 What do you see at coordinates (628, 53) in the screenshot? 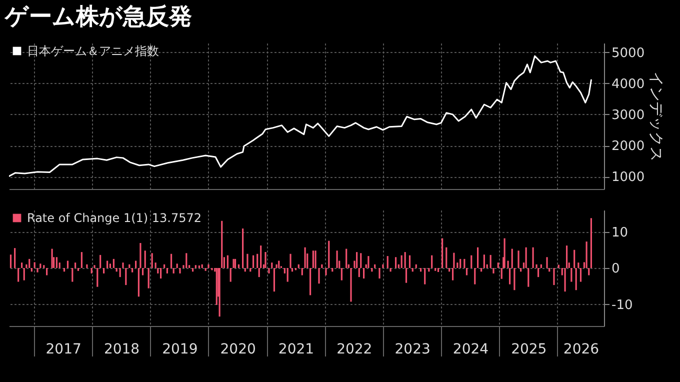
I see `y-tick-label: 5000` at bounding box center [628, 53].